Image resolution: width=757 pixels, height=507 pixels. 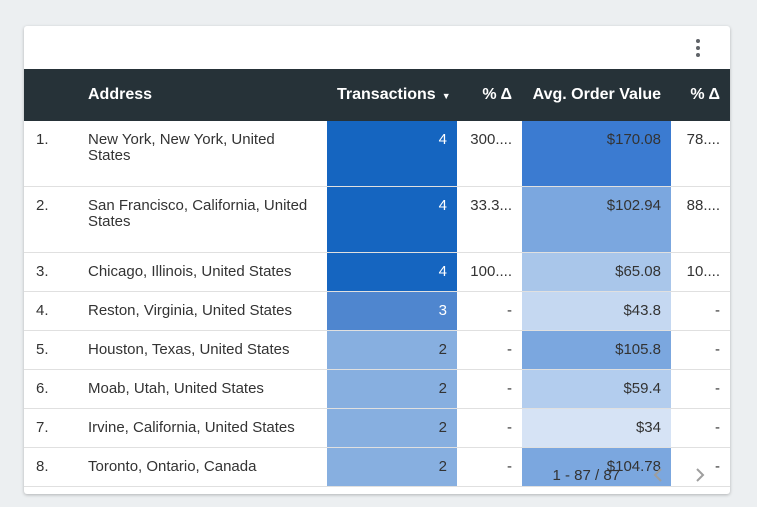 I want to click on header-transactions: Transactions ▼, so click(x=394, y=94).